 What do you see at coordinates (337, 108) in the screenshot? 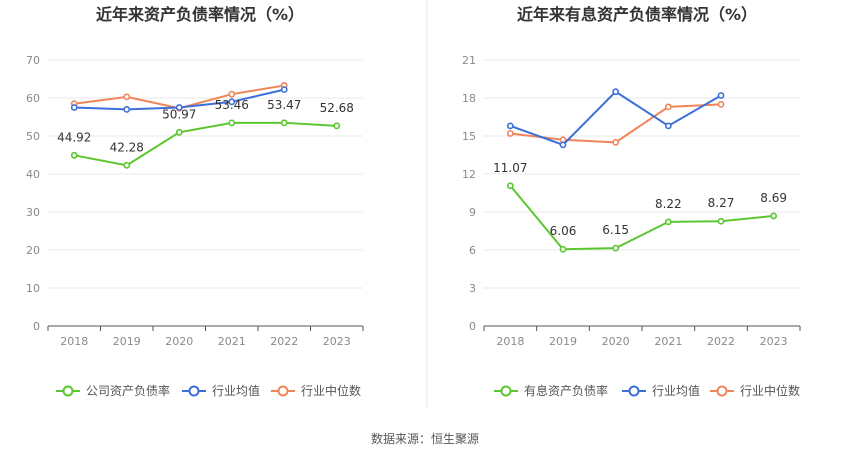
I see `data-label: 52.68` at bounding box center [337, 108].